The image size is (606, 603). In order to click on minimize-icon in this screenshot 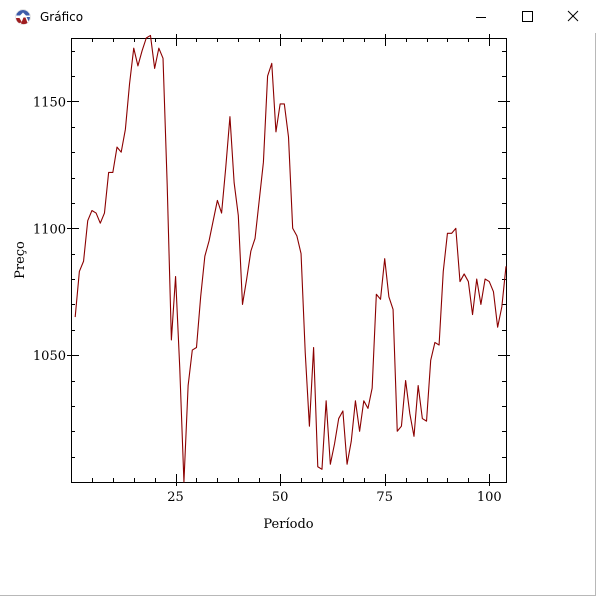, I will do `click(481, 17)`.